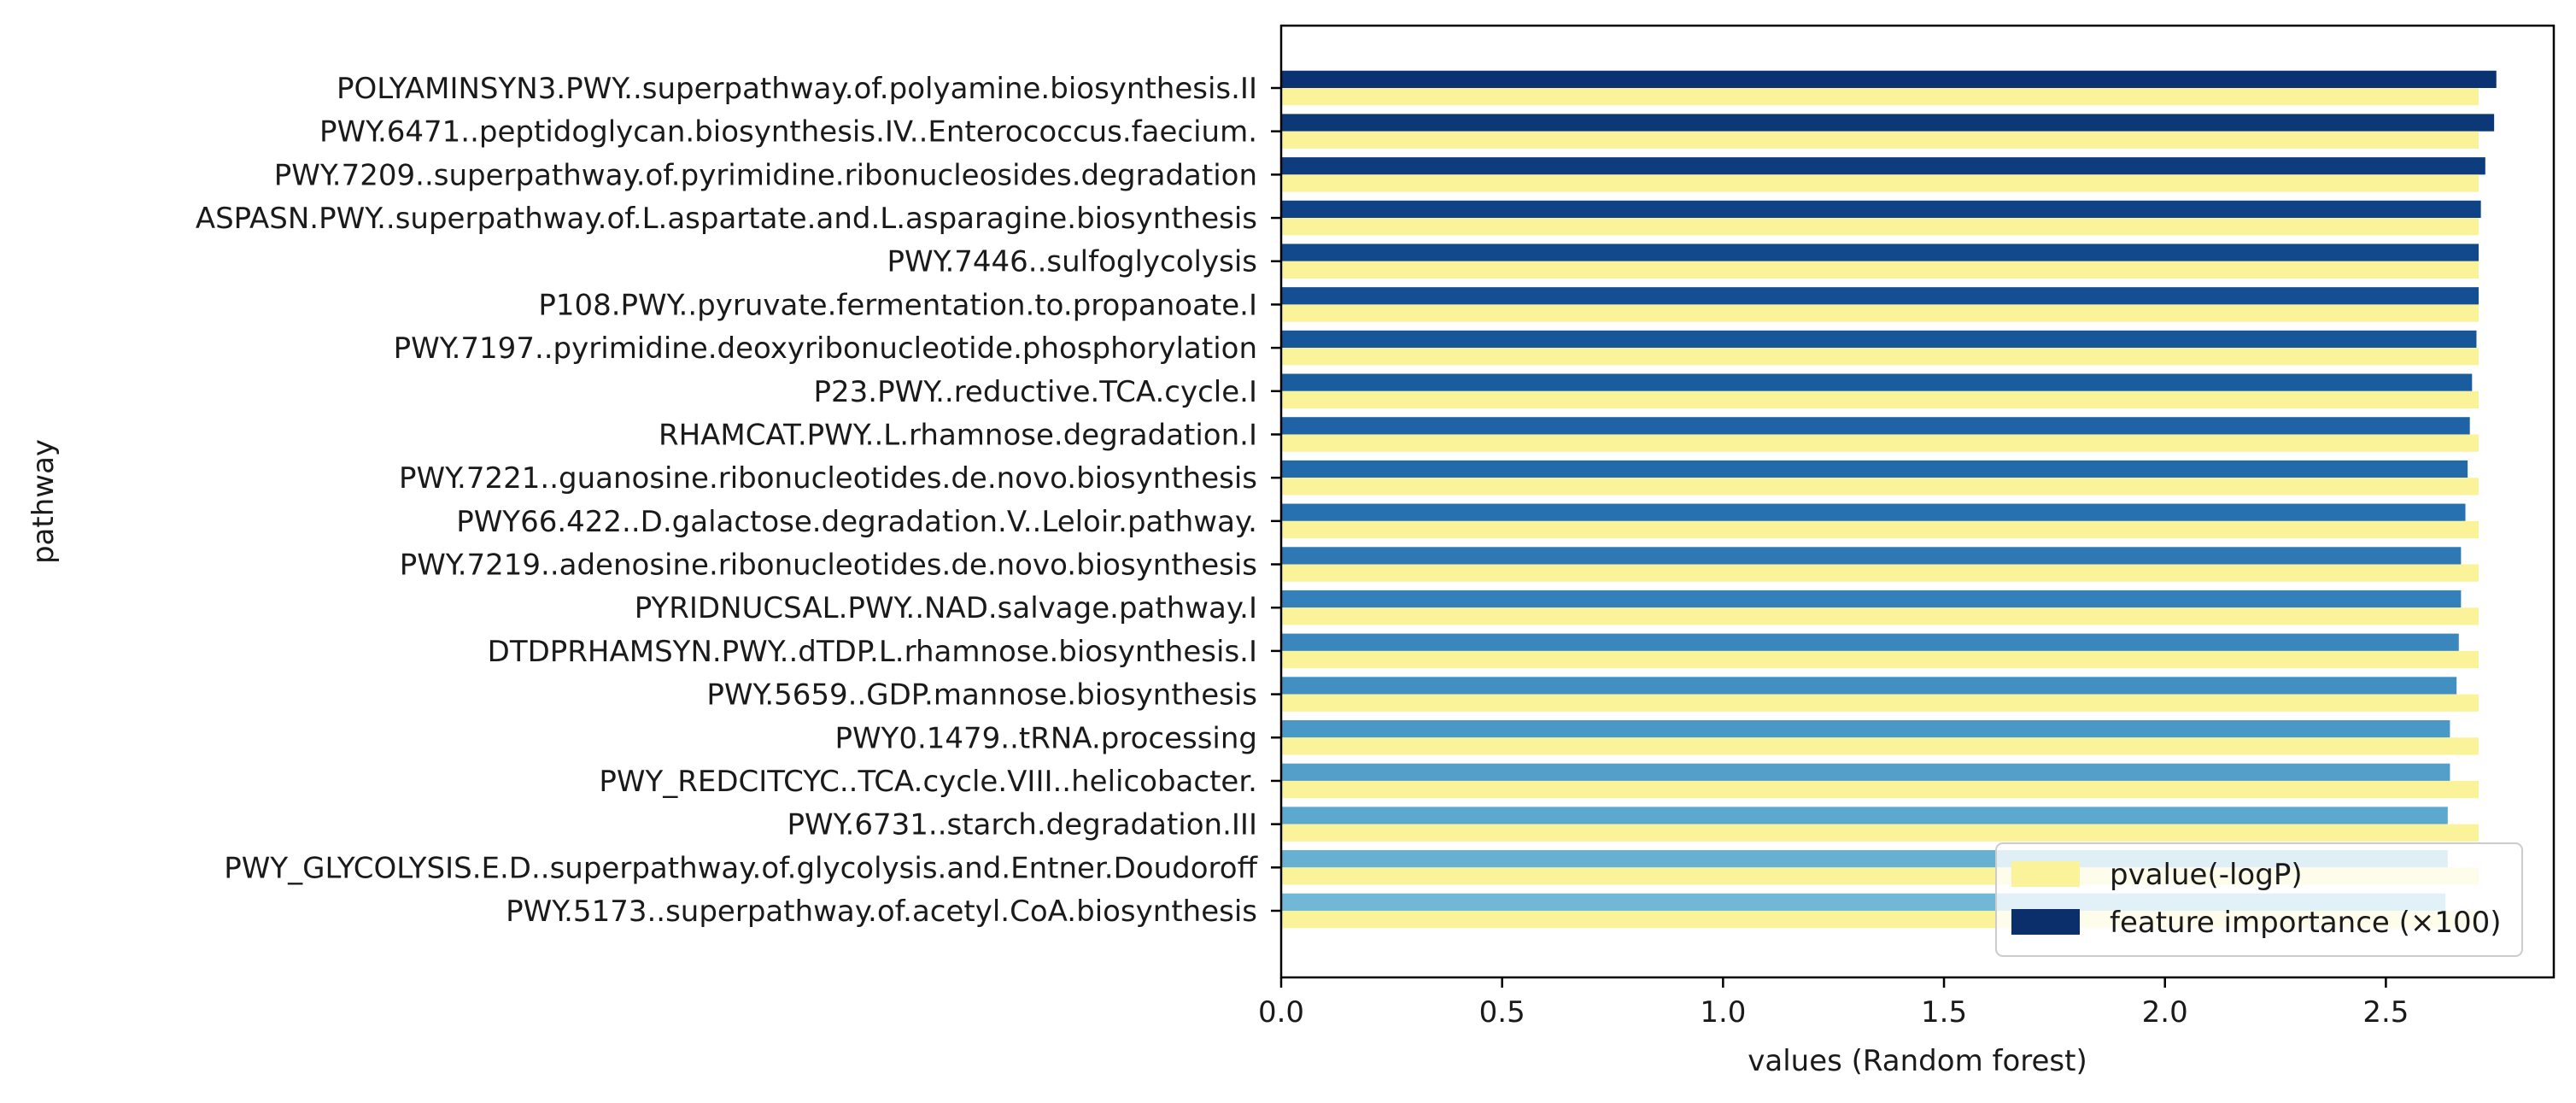 The height and width of the screenshot is (1103, 2576). What do you see at coordinates (2045, 874) in the screenshot?
I see `legend-swatch-pvalue` at bounding box center [2045, 874].